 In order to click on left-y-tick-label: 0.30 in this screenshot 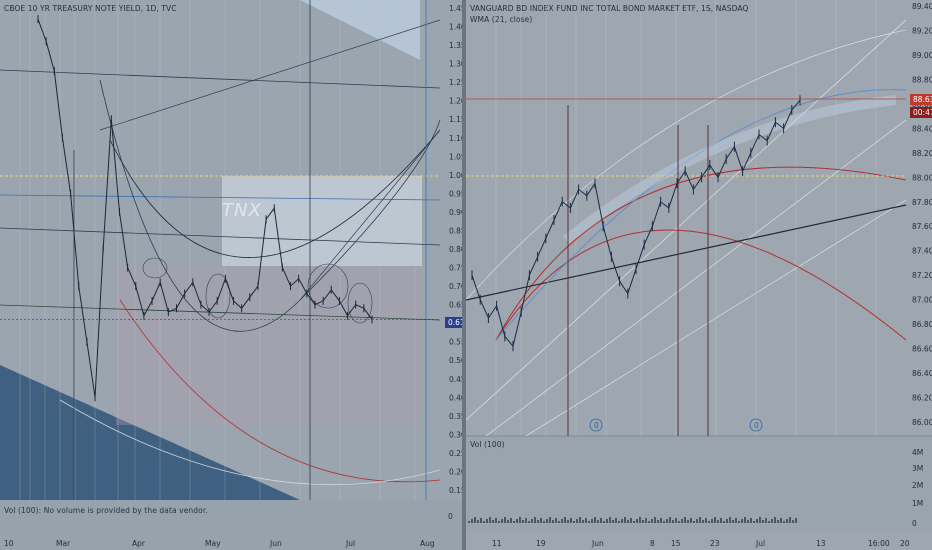, I will do `click(455, 434)`.